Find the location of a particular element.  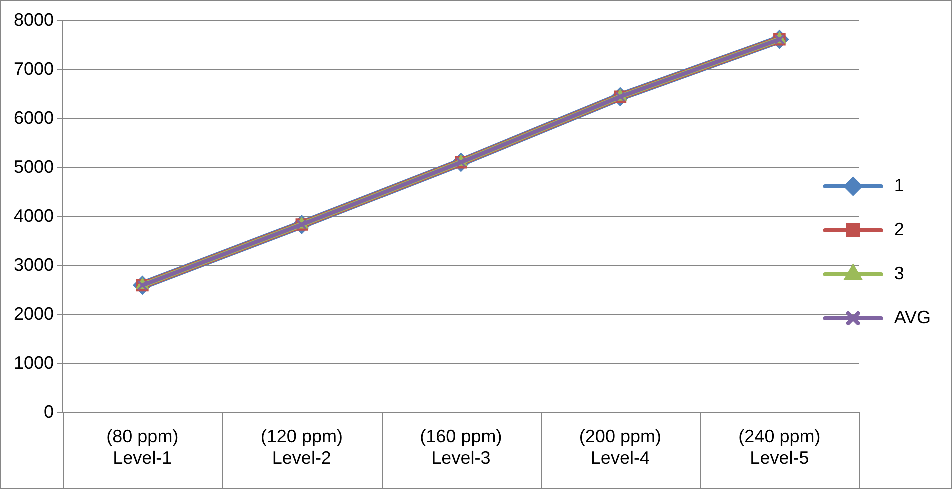

y-tick-label: 7000 is located at coordinates (34, 68).